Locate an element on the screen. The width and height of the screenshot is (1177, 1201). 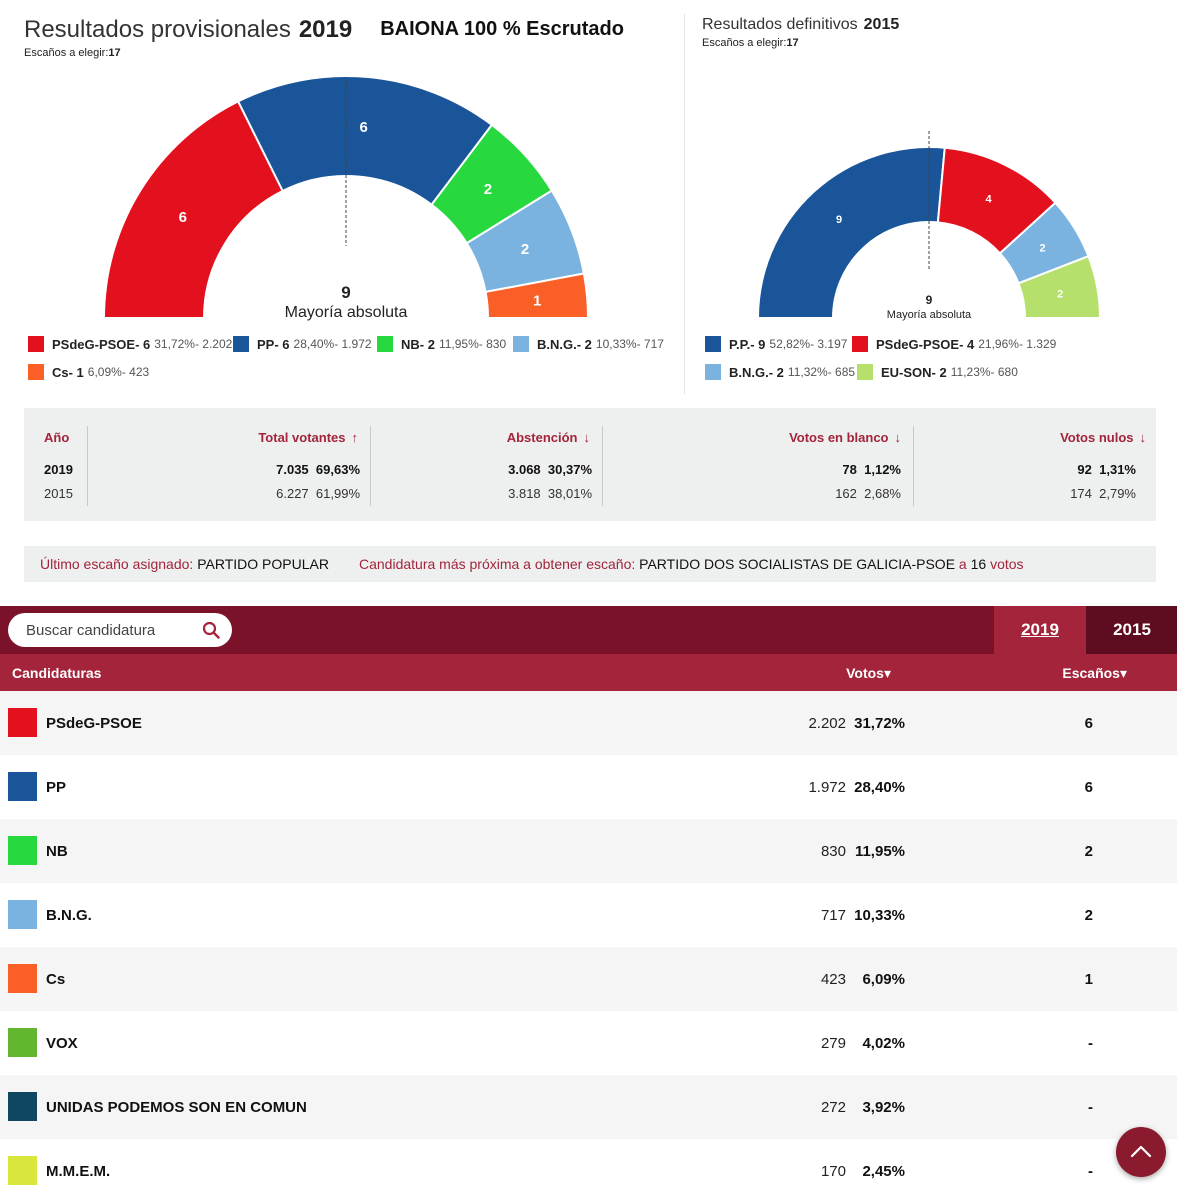
arrow-up-icon: ↑ is located at coordinates (355, 437).